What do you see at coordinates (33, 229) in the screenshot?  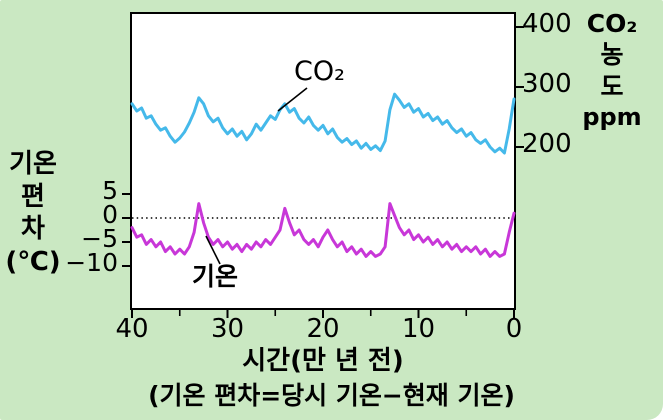 I see `left-axis-title-line: 차` at bounding box center [33, 229].